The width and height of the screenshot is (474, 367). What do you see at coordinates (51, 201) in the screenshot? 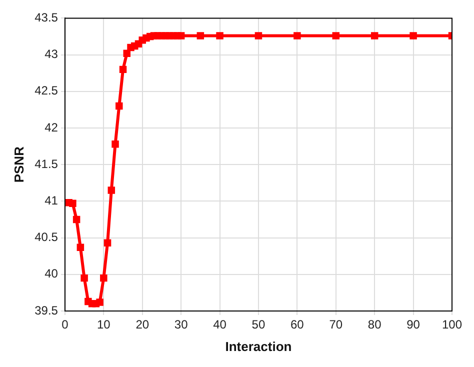
I see `y-tick-label: 41` at bounding box center [51, 201].